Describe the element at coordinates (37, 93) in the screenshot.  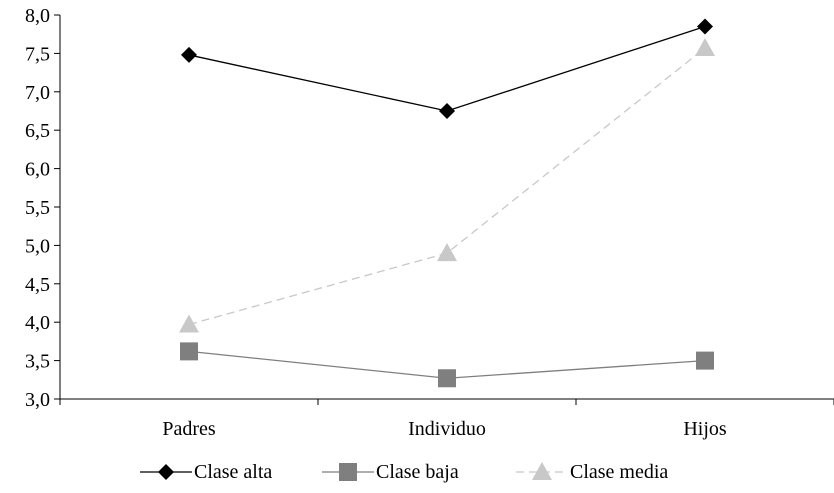
I see `y-tick-label: 7,0` at that location.